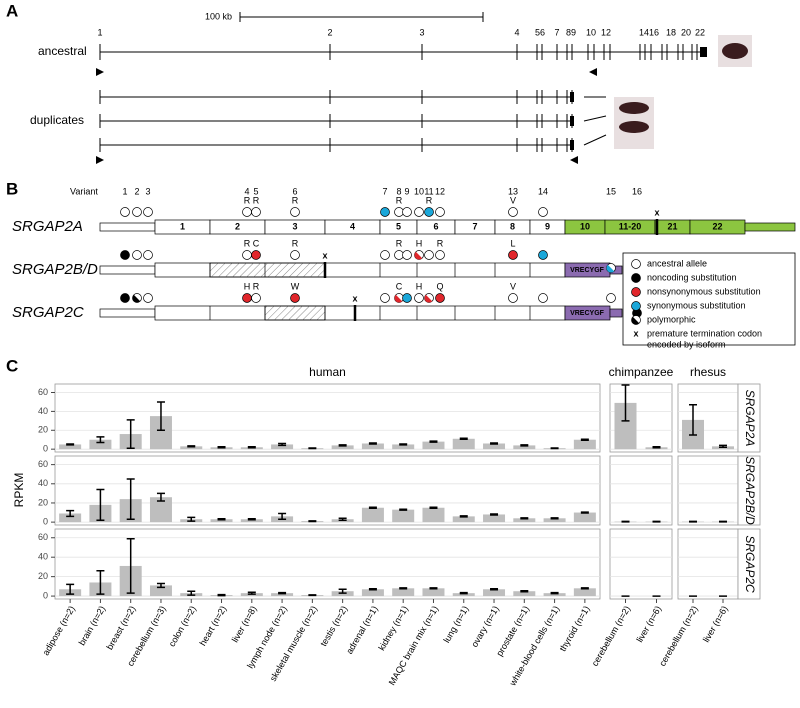  I want to click on exon-number: 22, so click(700, 32).